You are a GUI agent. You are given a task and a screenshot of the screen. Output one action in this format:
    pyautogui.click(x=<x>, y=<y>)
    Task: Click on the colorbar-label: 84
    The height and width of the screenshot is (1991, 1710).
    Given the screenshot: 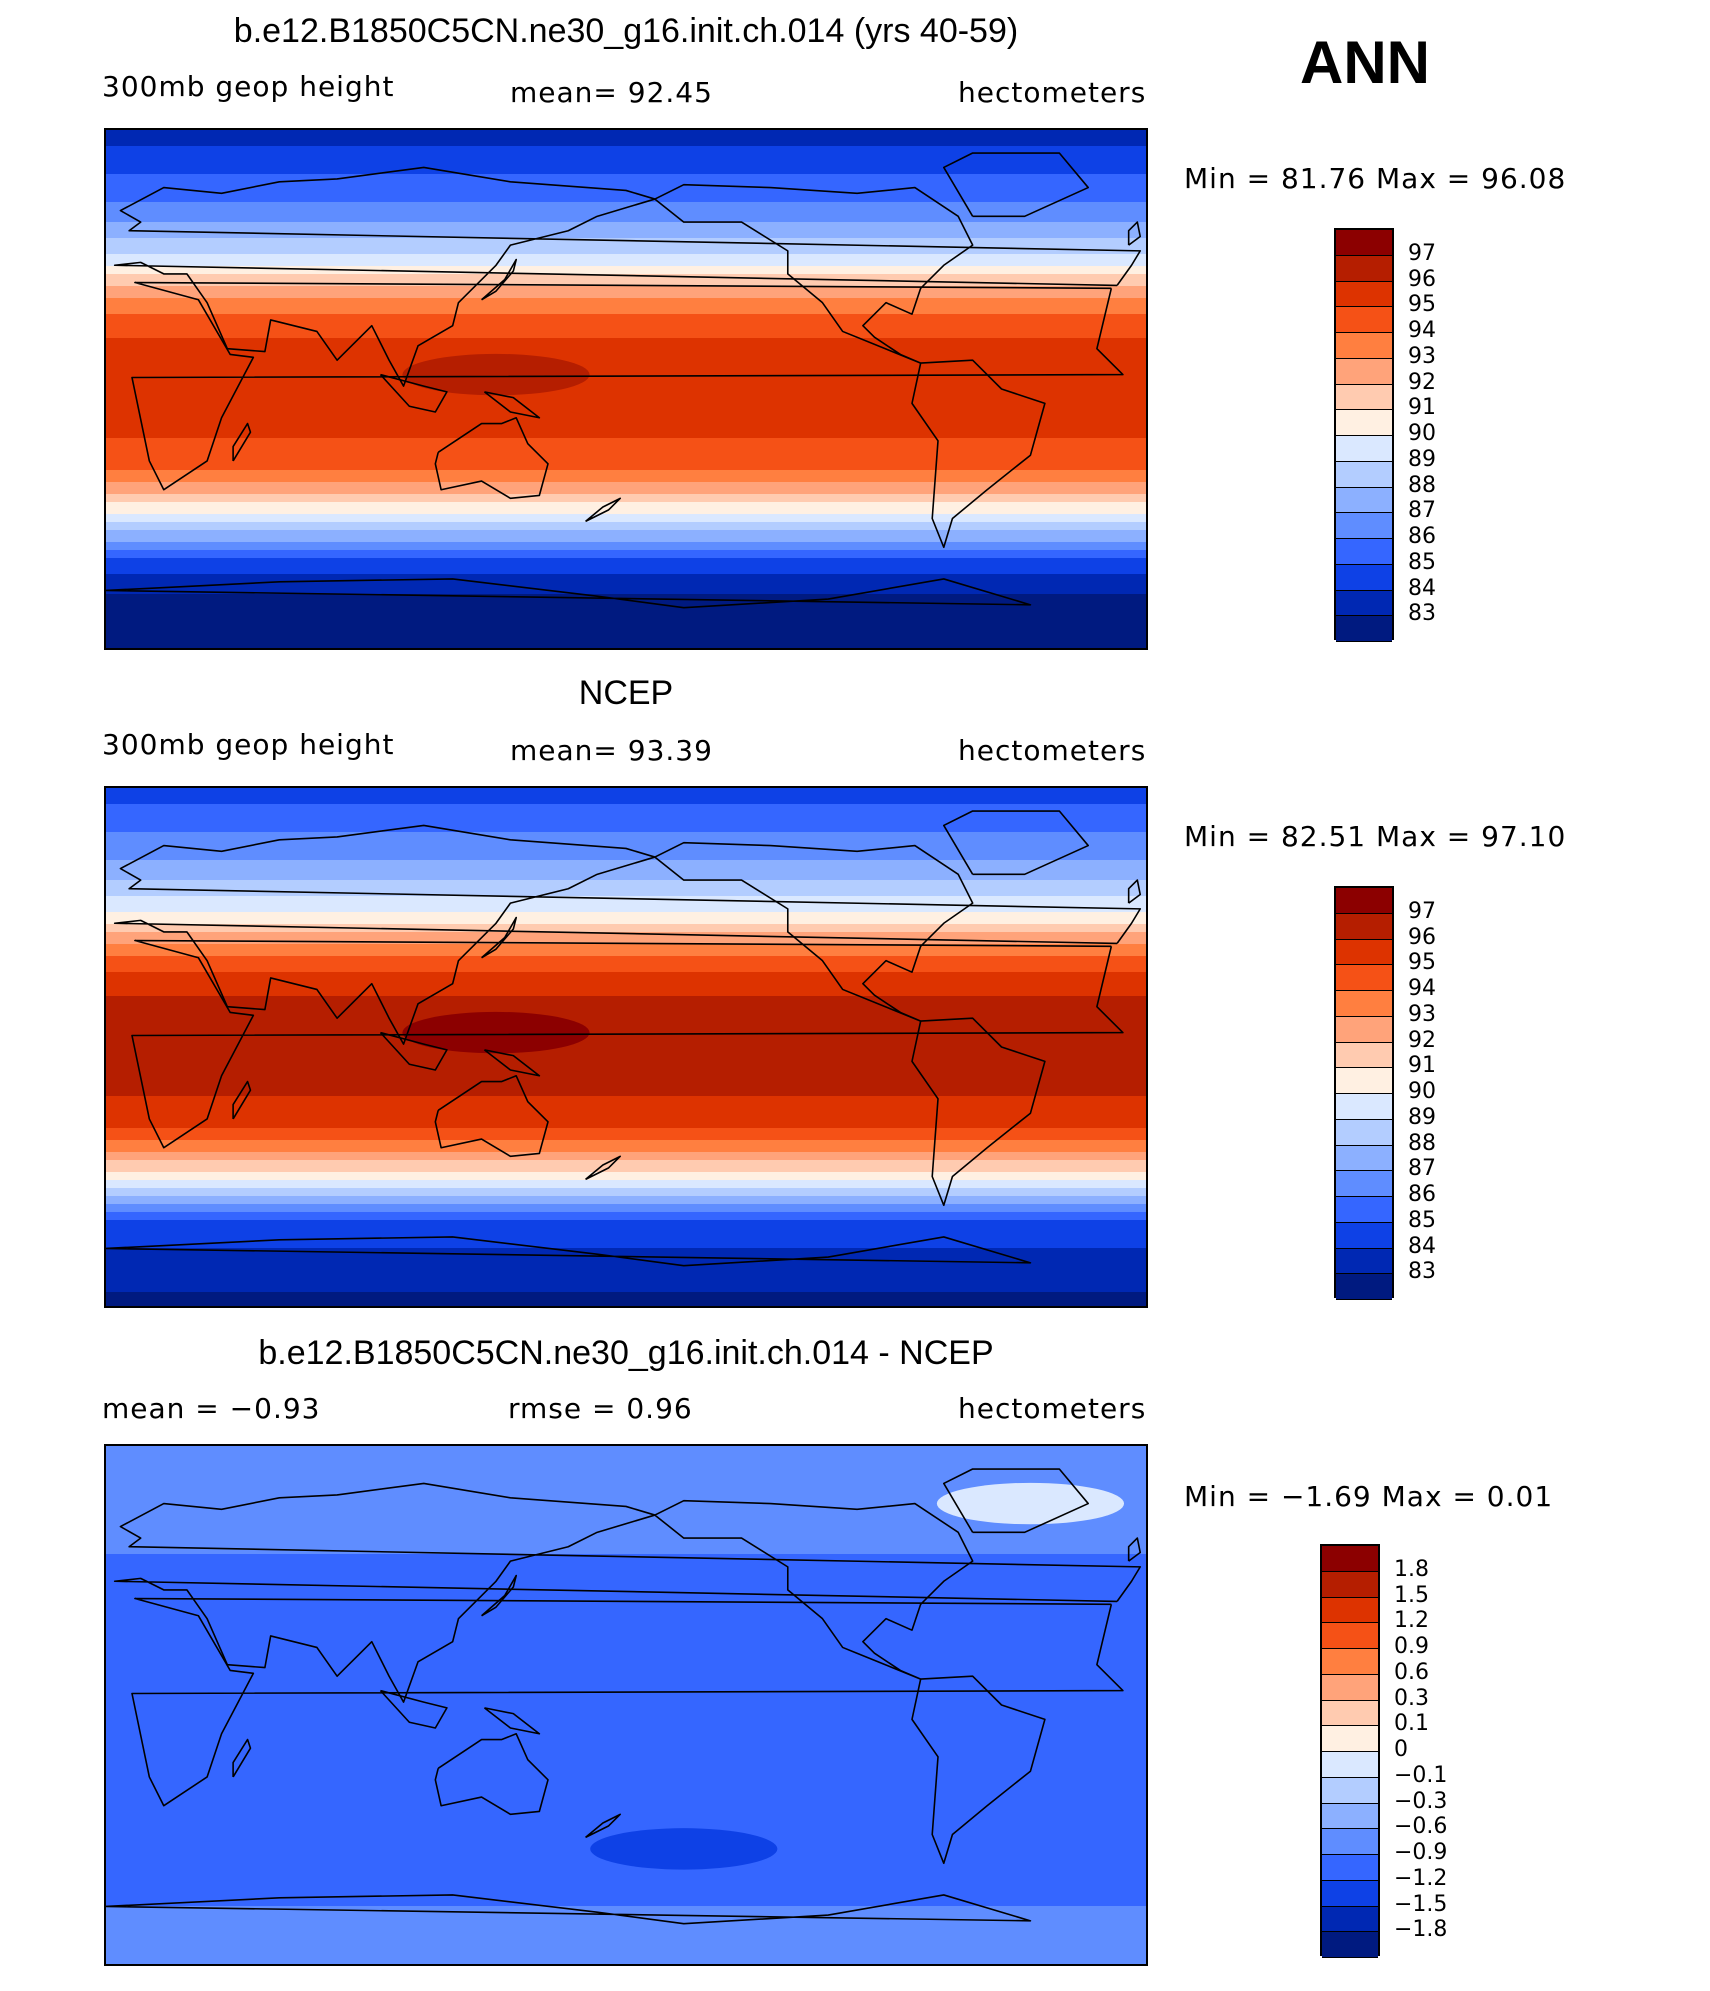 What is the action you would take?
    pyautogui.click(x=1422, y=1246)
    